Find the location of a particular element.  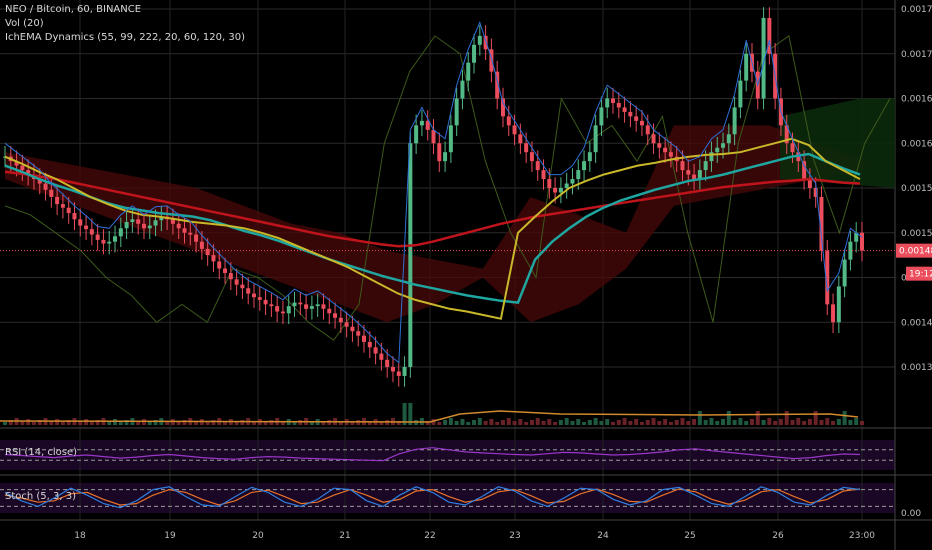

price-badge-text: 0.001480 is located at coordinates (915, 252).